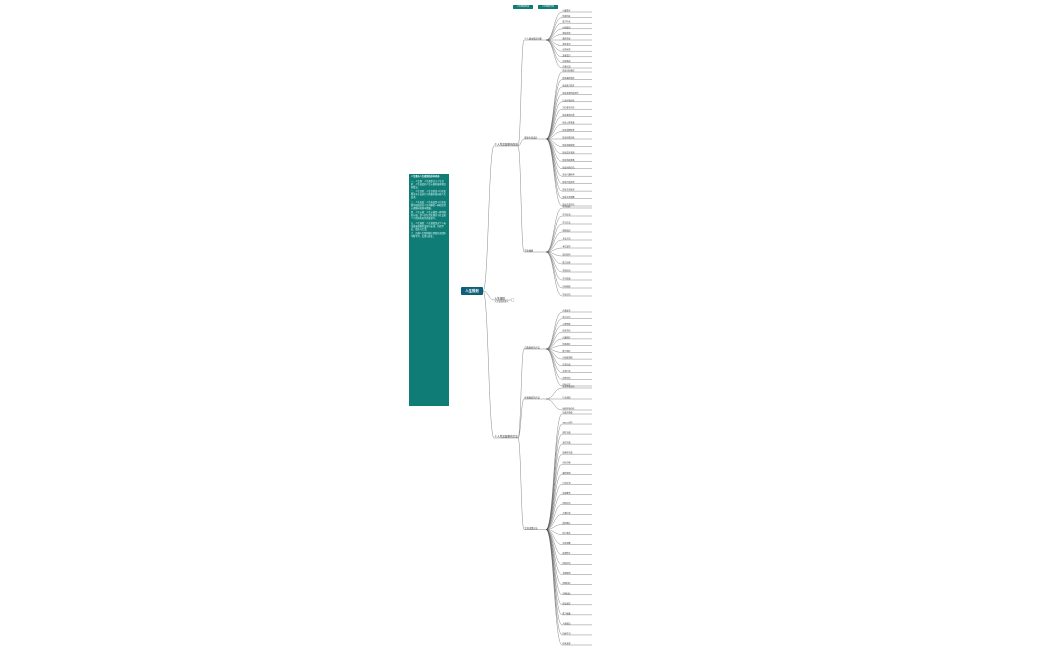  What do you see at coordinates (567, 263) in the screenshot?
I see `leaf-node: 能力培养` at bounding box center [567, 263].